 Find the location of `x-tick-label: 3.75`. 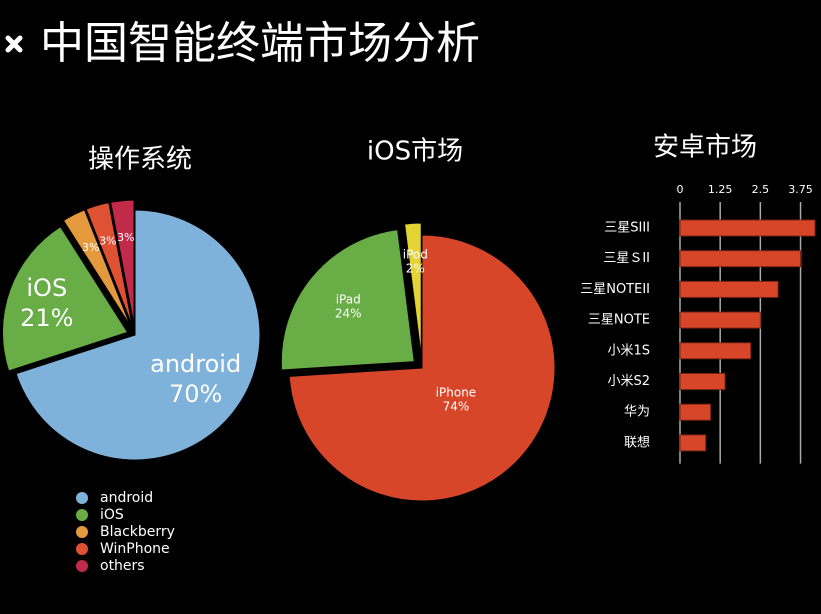

x-tick-label: 3.75 is located at coordinates (800, 189).